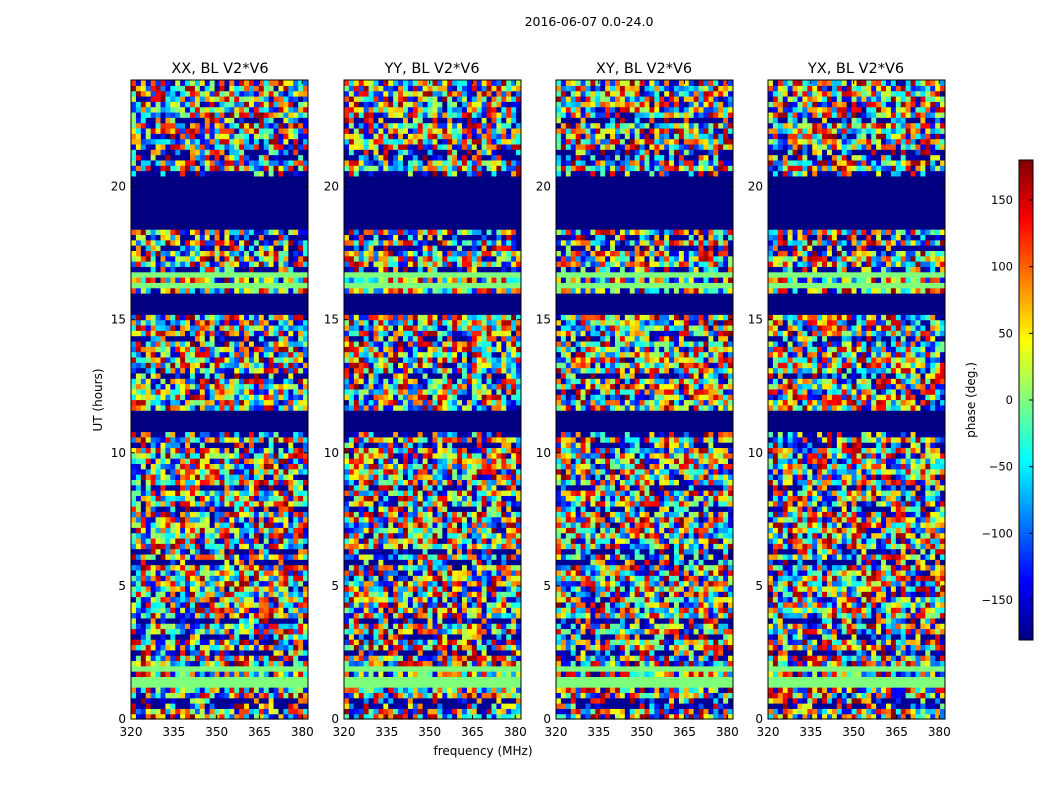 The image size is (1050, 800). I want to click on colorbar: phase (deg.) −150 −100 −50 0 50 100 150, so click(999, 400).